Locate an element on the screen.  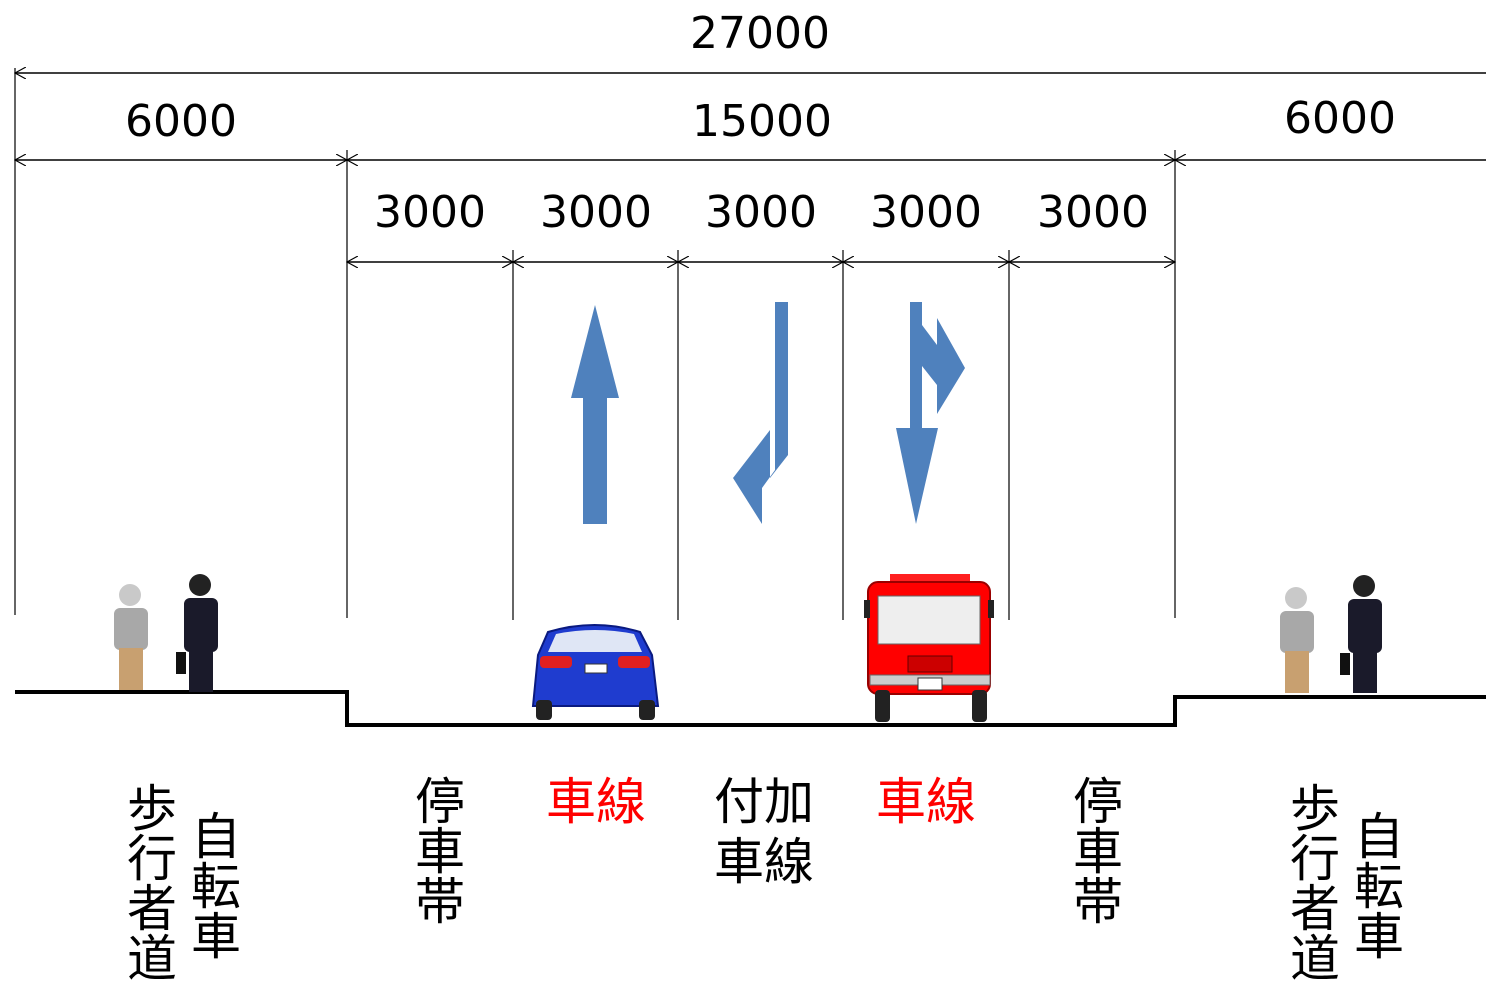
lane-arrows is located at coordinates (768, 413).